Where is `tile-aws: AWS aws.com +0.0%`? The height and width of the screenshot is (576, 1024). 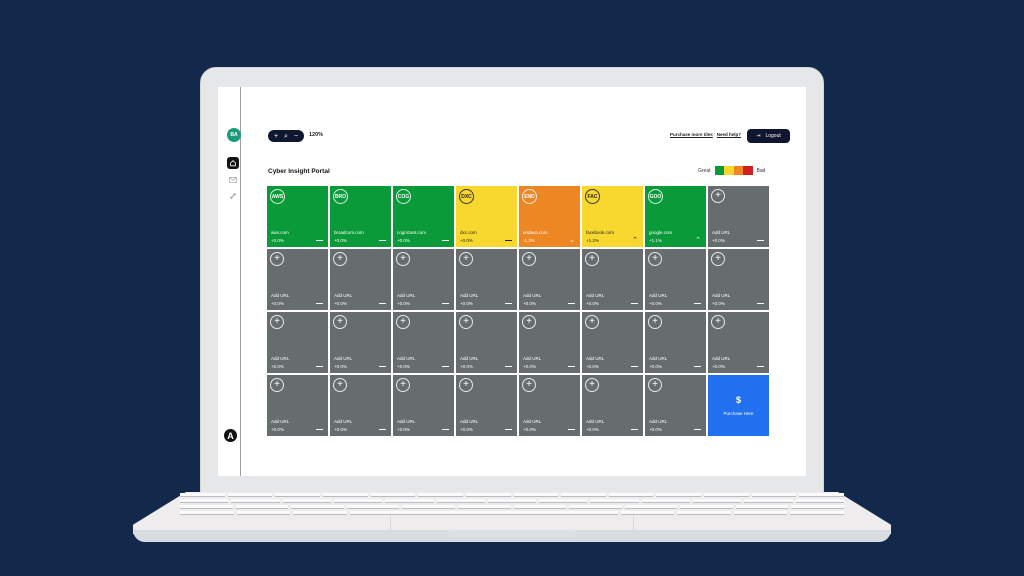
tile-aws: AWS aws.com +0.0% is located at coordinates (297, 216).